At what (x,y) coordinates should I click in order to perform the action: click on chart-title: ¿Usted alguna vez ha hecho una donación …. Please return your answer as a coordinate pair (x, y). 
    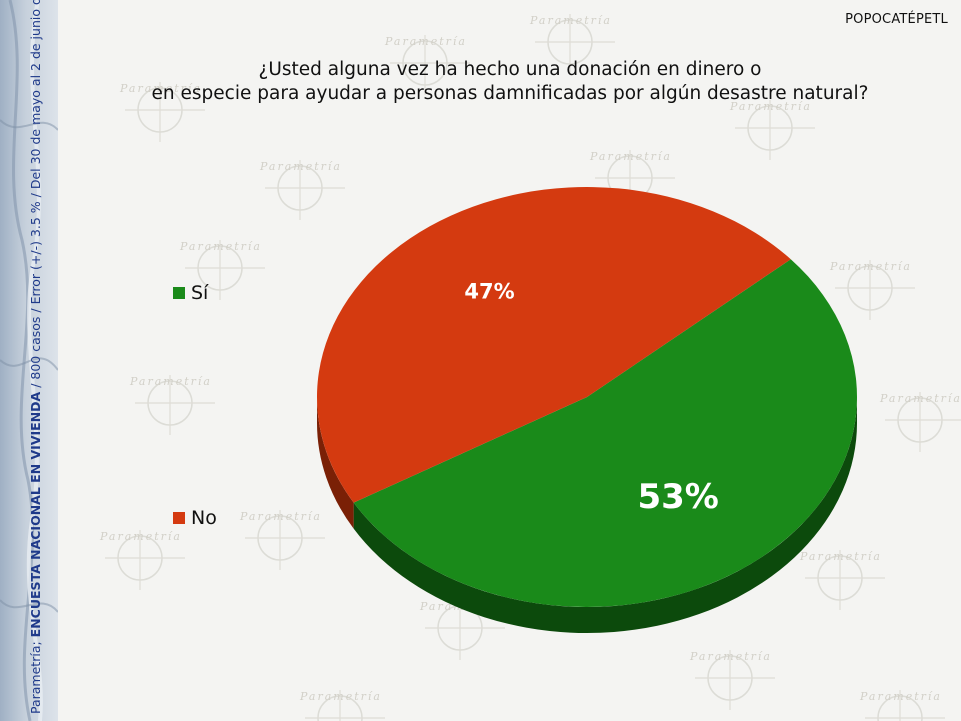
    Looking at the image, I should click on (510, 82).